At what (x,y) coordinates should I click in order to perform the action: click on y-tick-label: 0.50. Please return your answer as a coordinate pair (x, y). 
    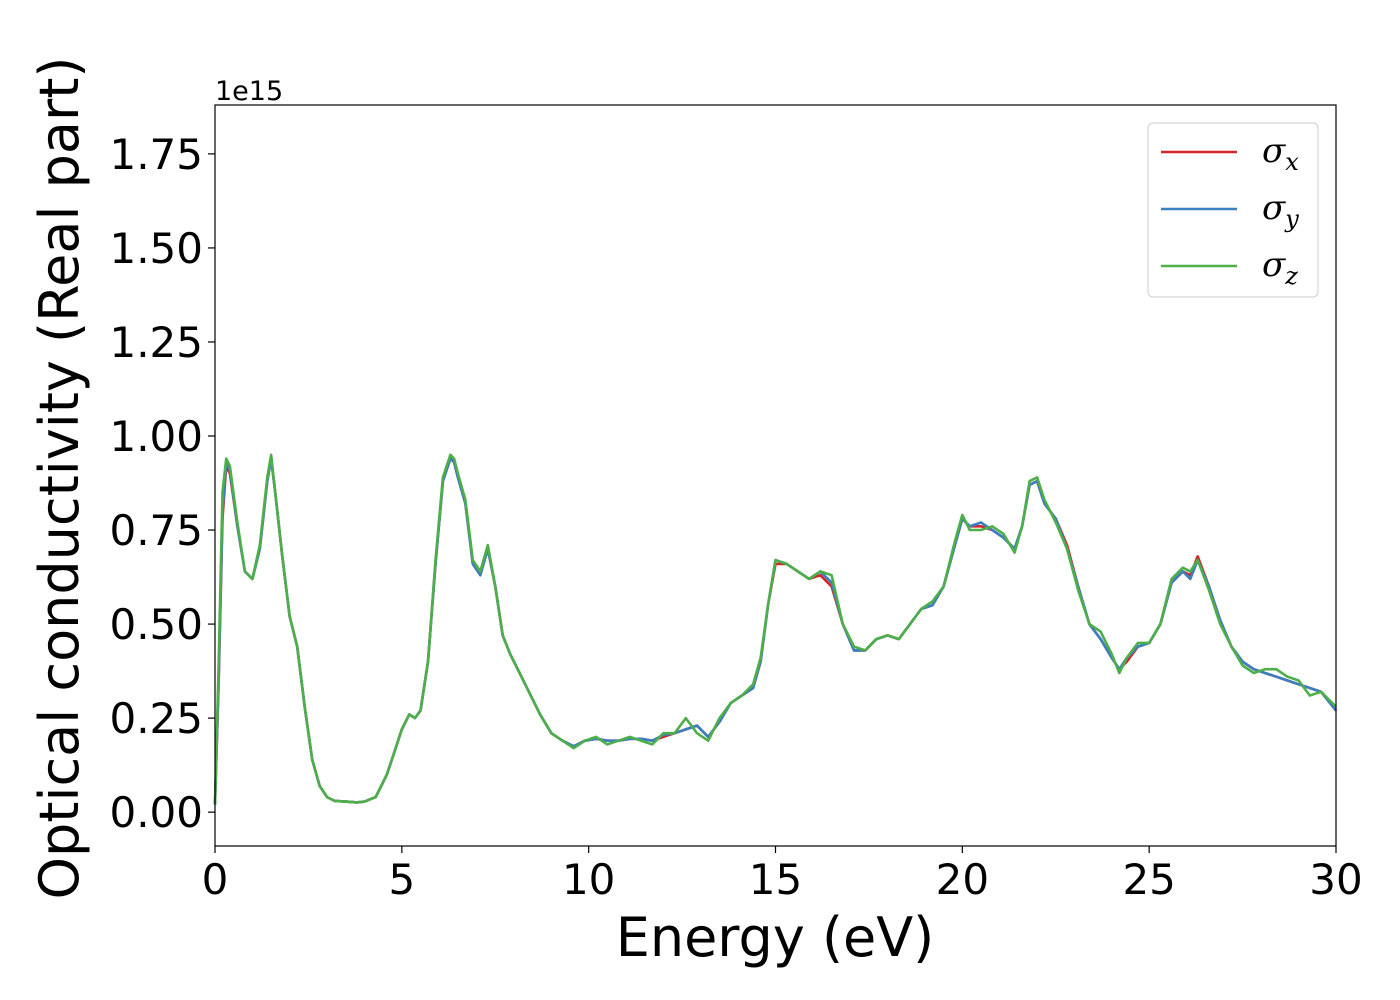
    Looking at the image, I should click on (156, 624).